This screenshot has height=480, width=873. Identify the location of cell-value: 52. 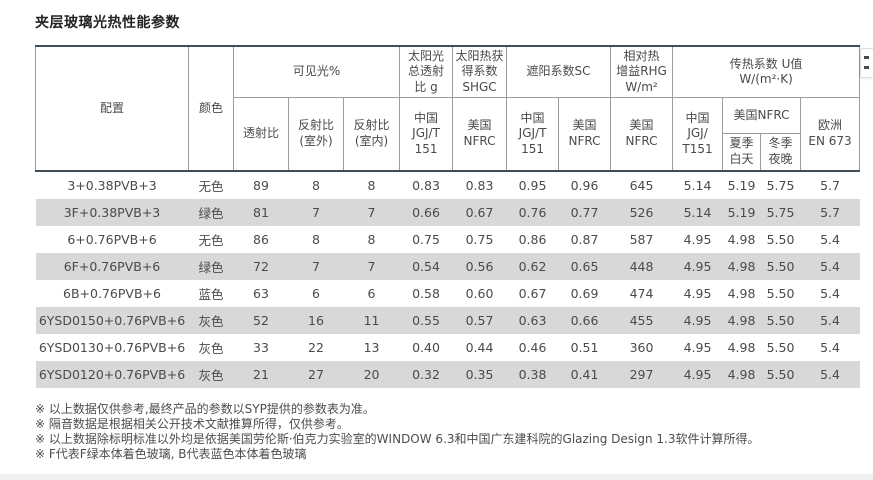
(261, 320).